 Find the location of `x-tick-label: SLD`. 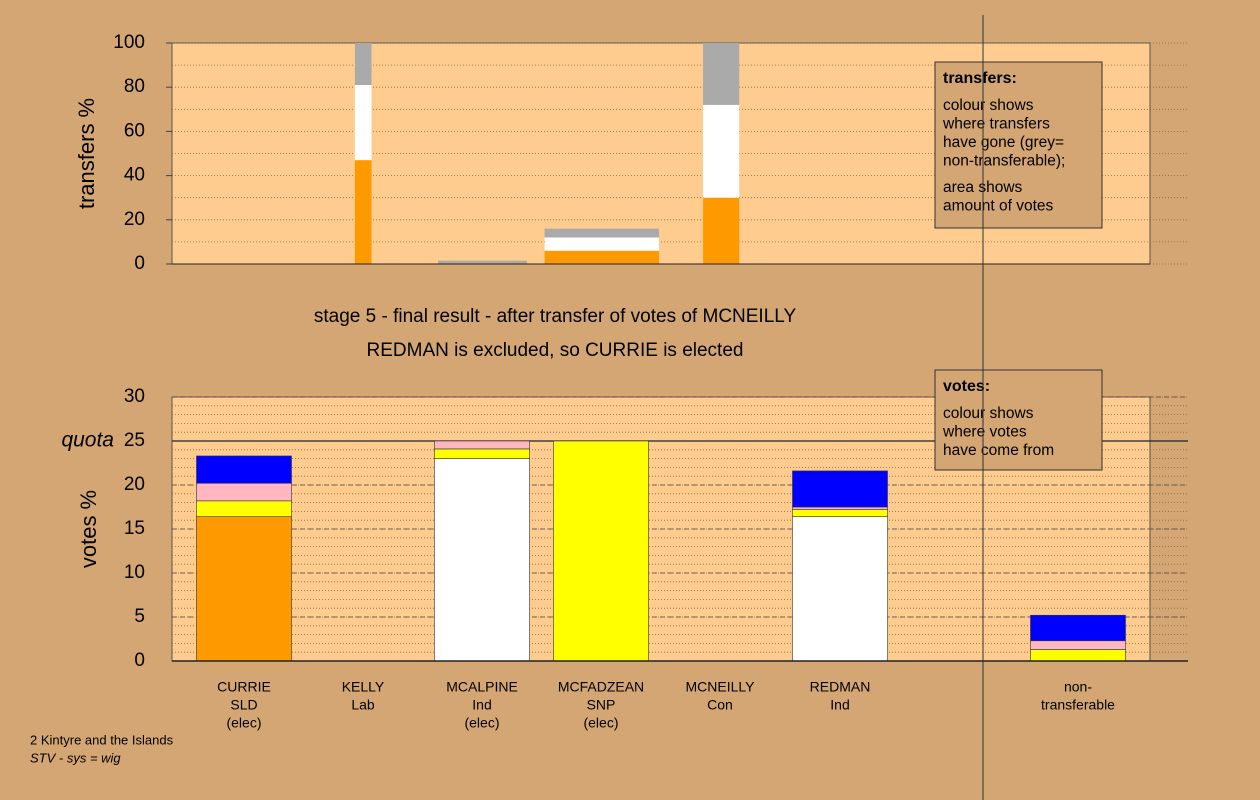

x-tick-label: SLD is located at coordinates (243, 705).